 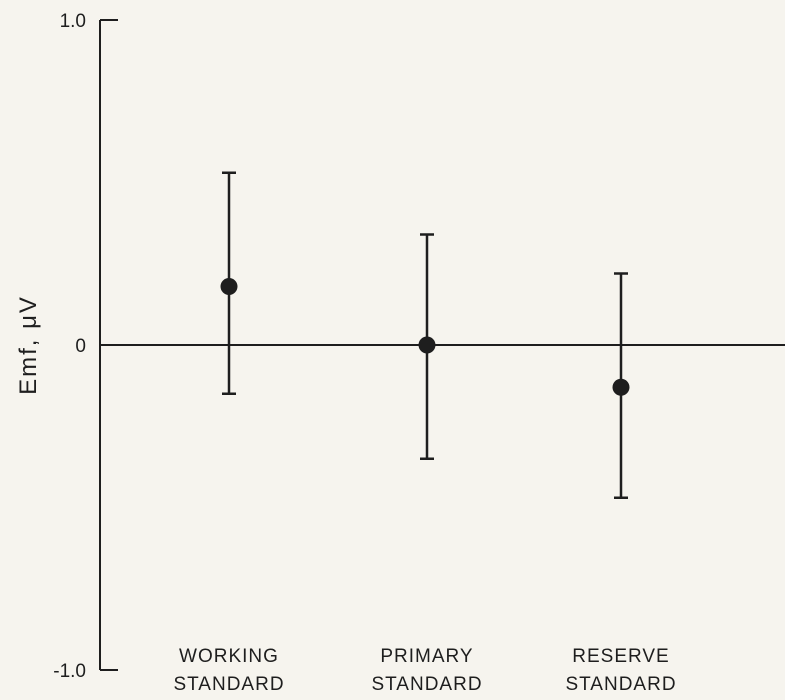 I want to click on y-ticks: 1.0 0 -1.0, so click(x=85, y=346).